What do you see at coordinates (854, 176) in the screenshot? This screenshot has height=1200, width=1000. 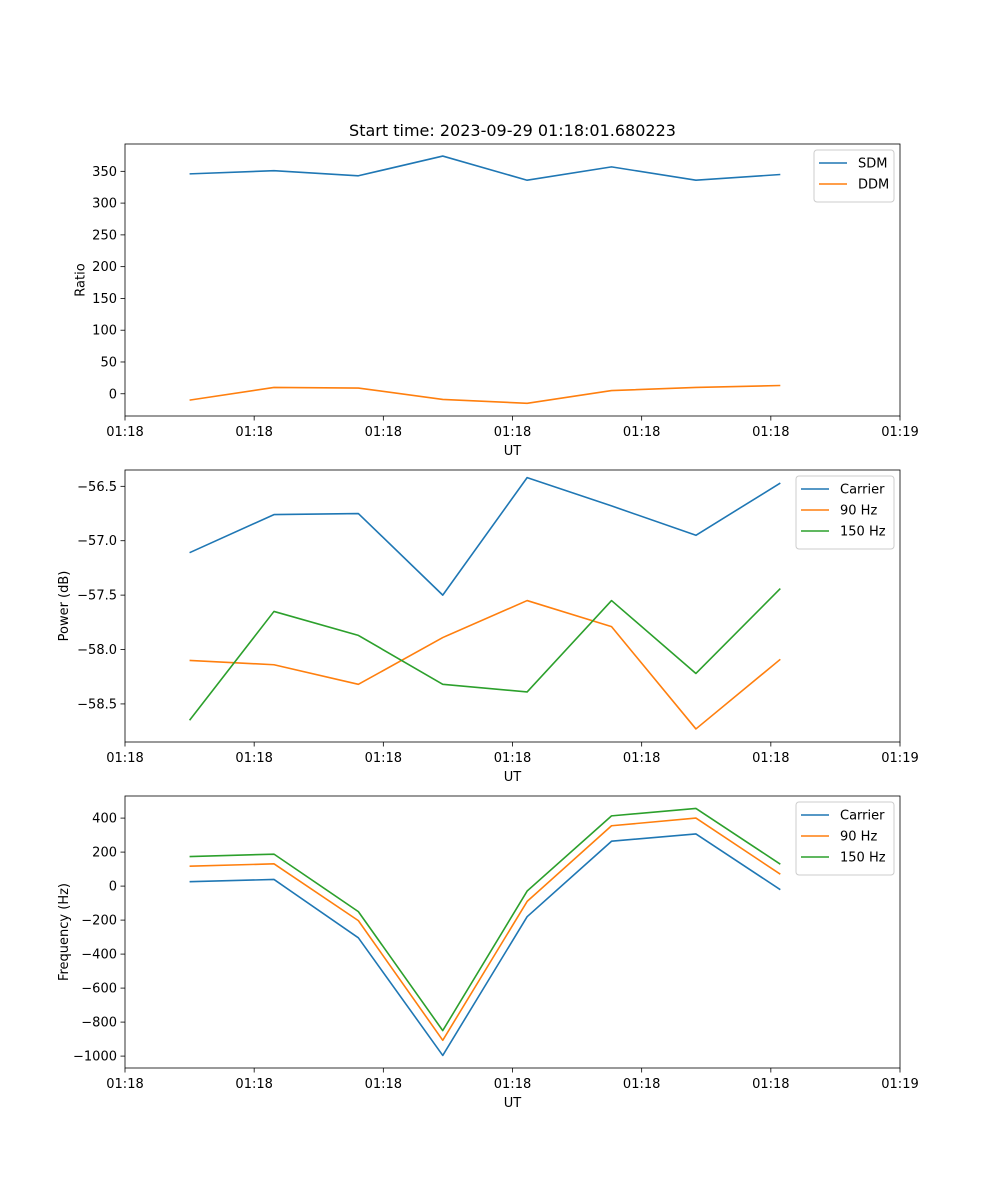 I see `legend: SDM DDM` at bounding box center [854, 176].